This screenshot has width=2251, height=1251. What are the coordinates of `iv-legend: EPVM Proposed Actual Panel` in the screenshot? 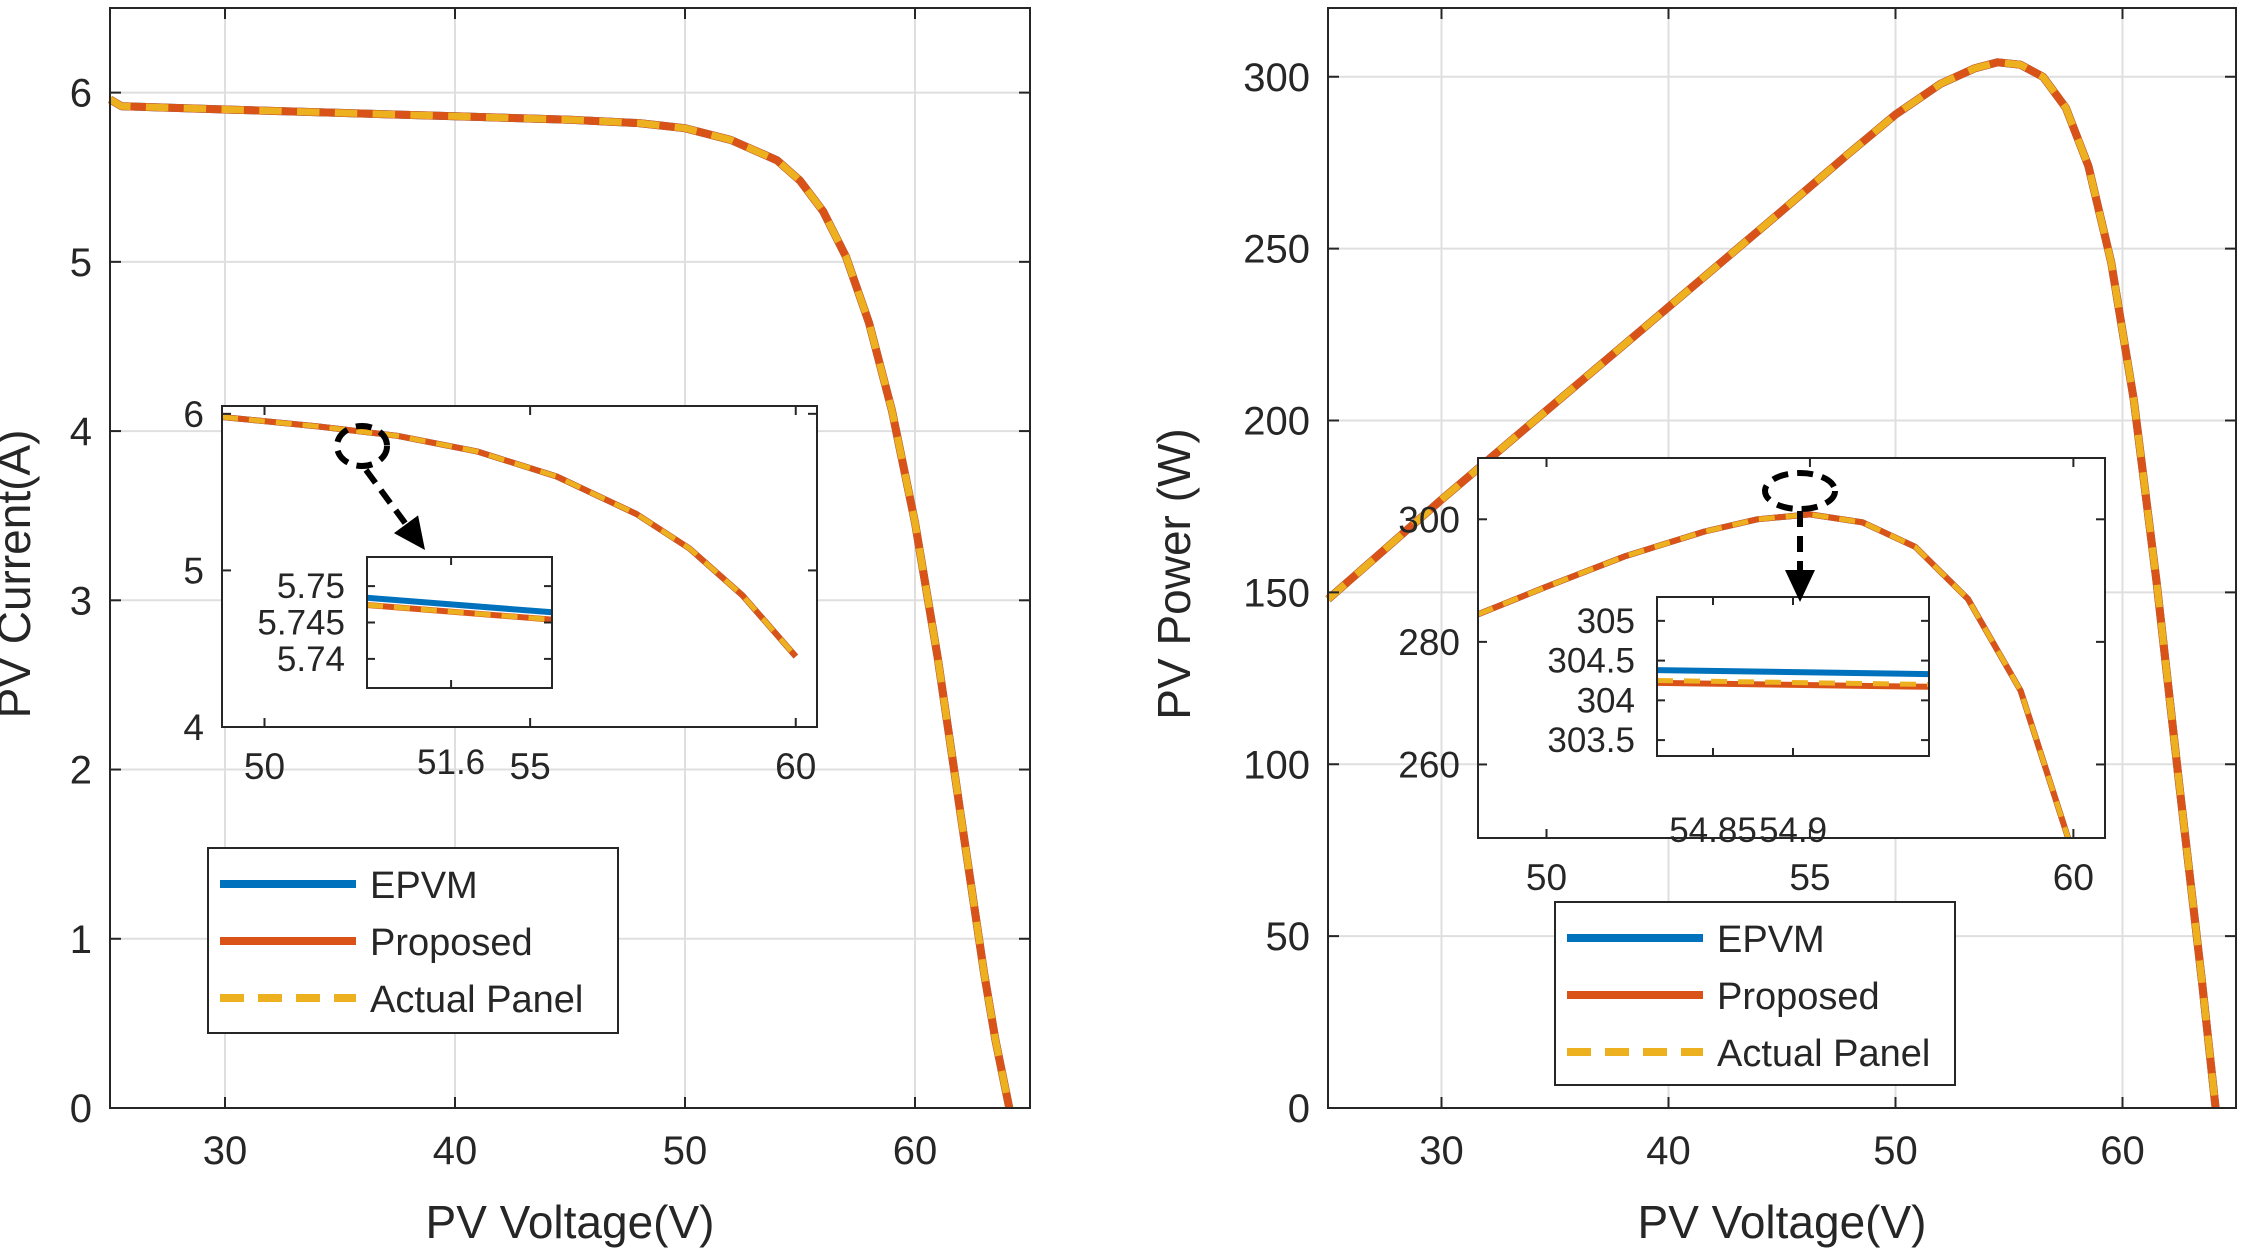 It's located at (413, 940).